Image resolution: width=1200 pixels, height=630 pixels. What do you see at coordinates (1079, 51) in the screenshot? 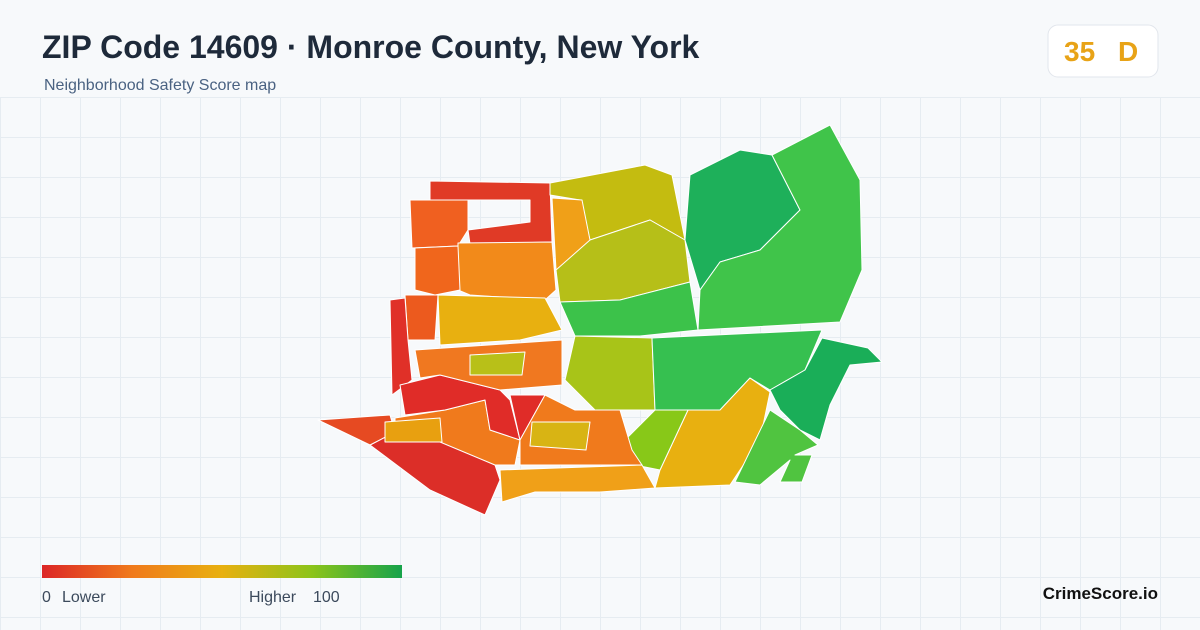
I see `badge-score: 35` at bounding box center [1079, 51].